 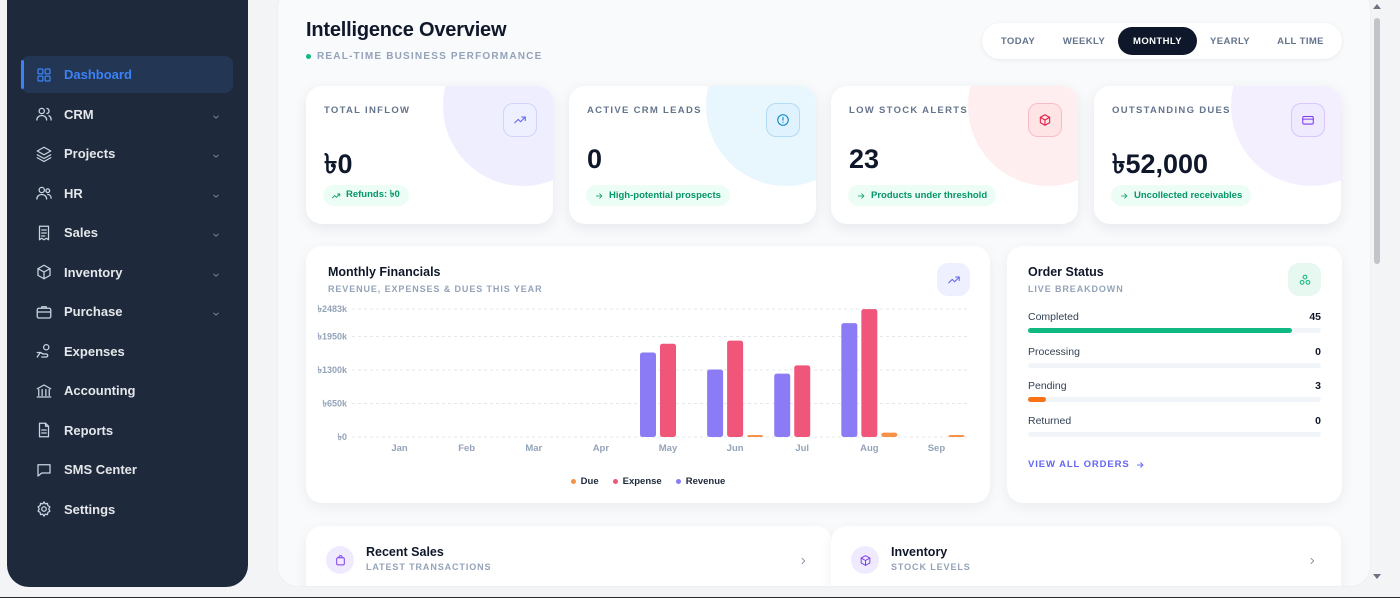 I want to click on sidebar-item-label: Sales, so click(x=81, y=232).